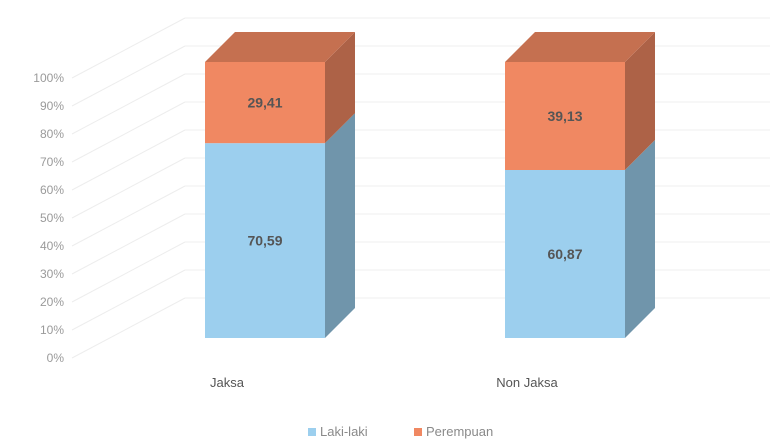 The width and height of the screenshot is (774, 443). I want to click on category-labels: Jaksa Non Jaksa, so click(384, 382).